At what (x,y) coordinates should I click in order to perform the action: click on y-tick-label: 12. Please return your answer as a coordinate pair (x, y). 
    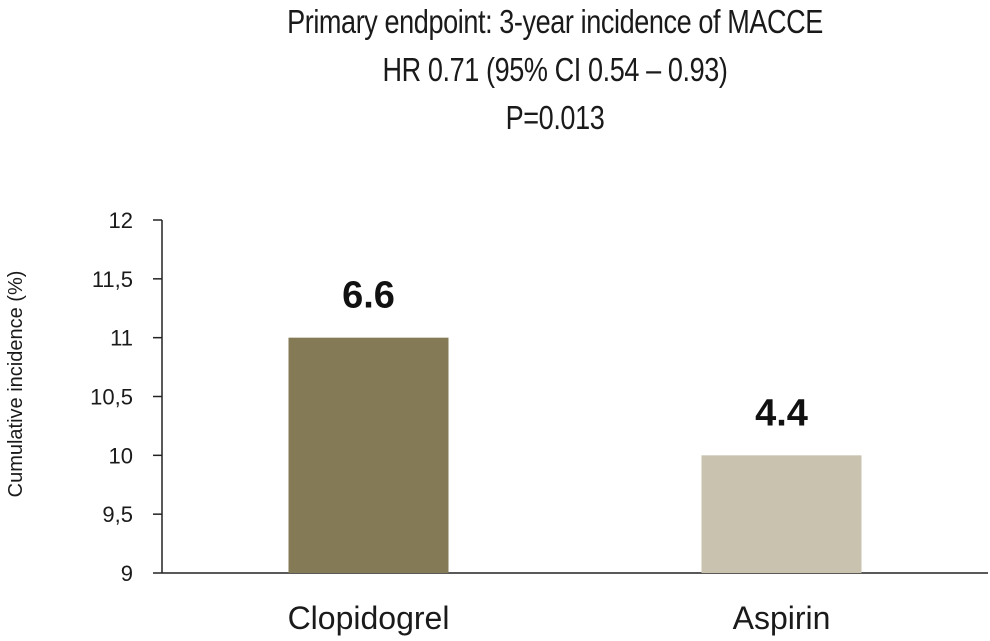
    Looking at the image, I should click on (121, 220).